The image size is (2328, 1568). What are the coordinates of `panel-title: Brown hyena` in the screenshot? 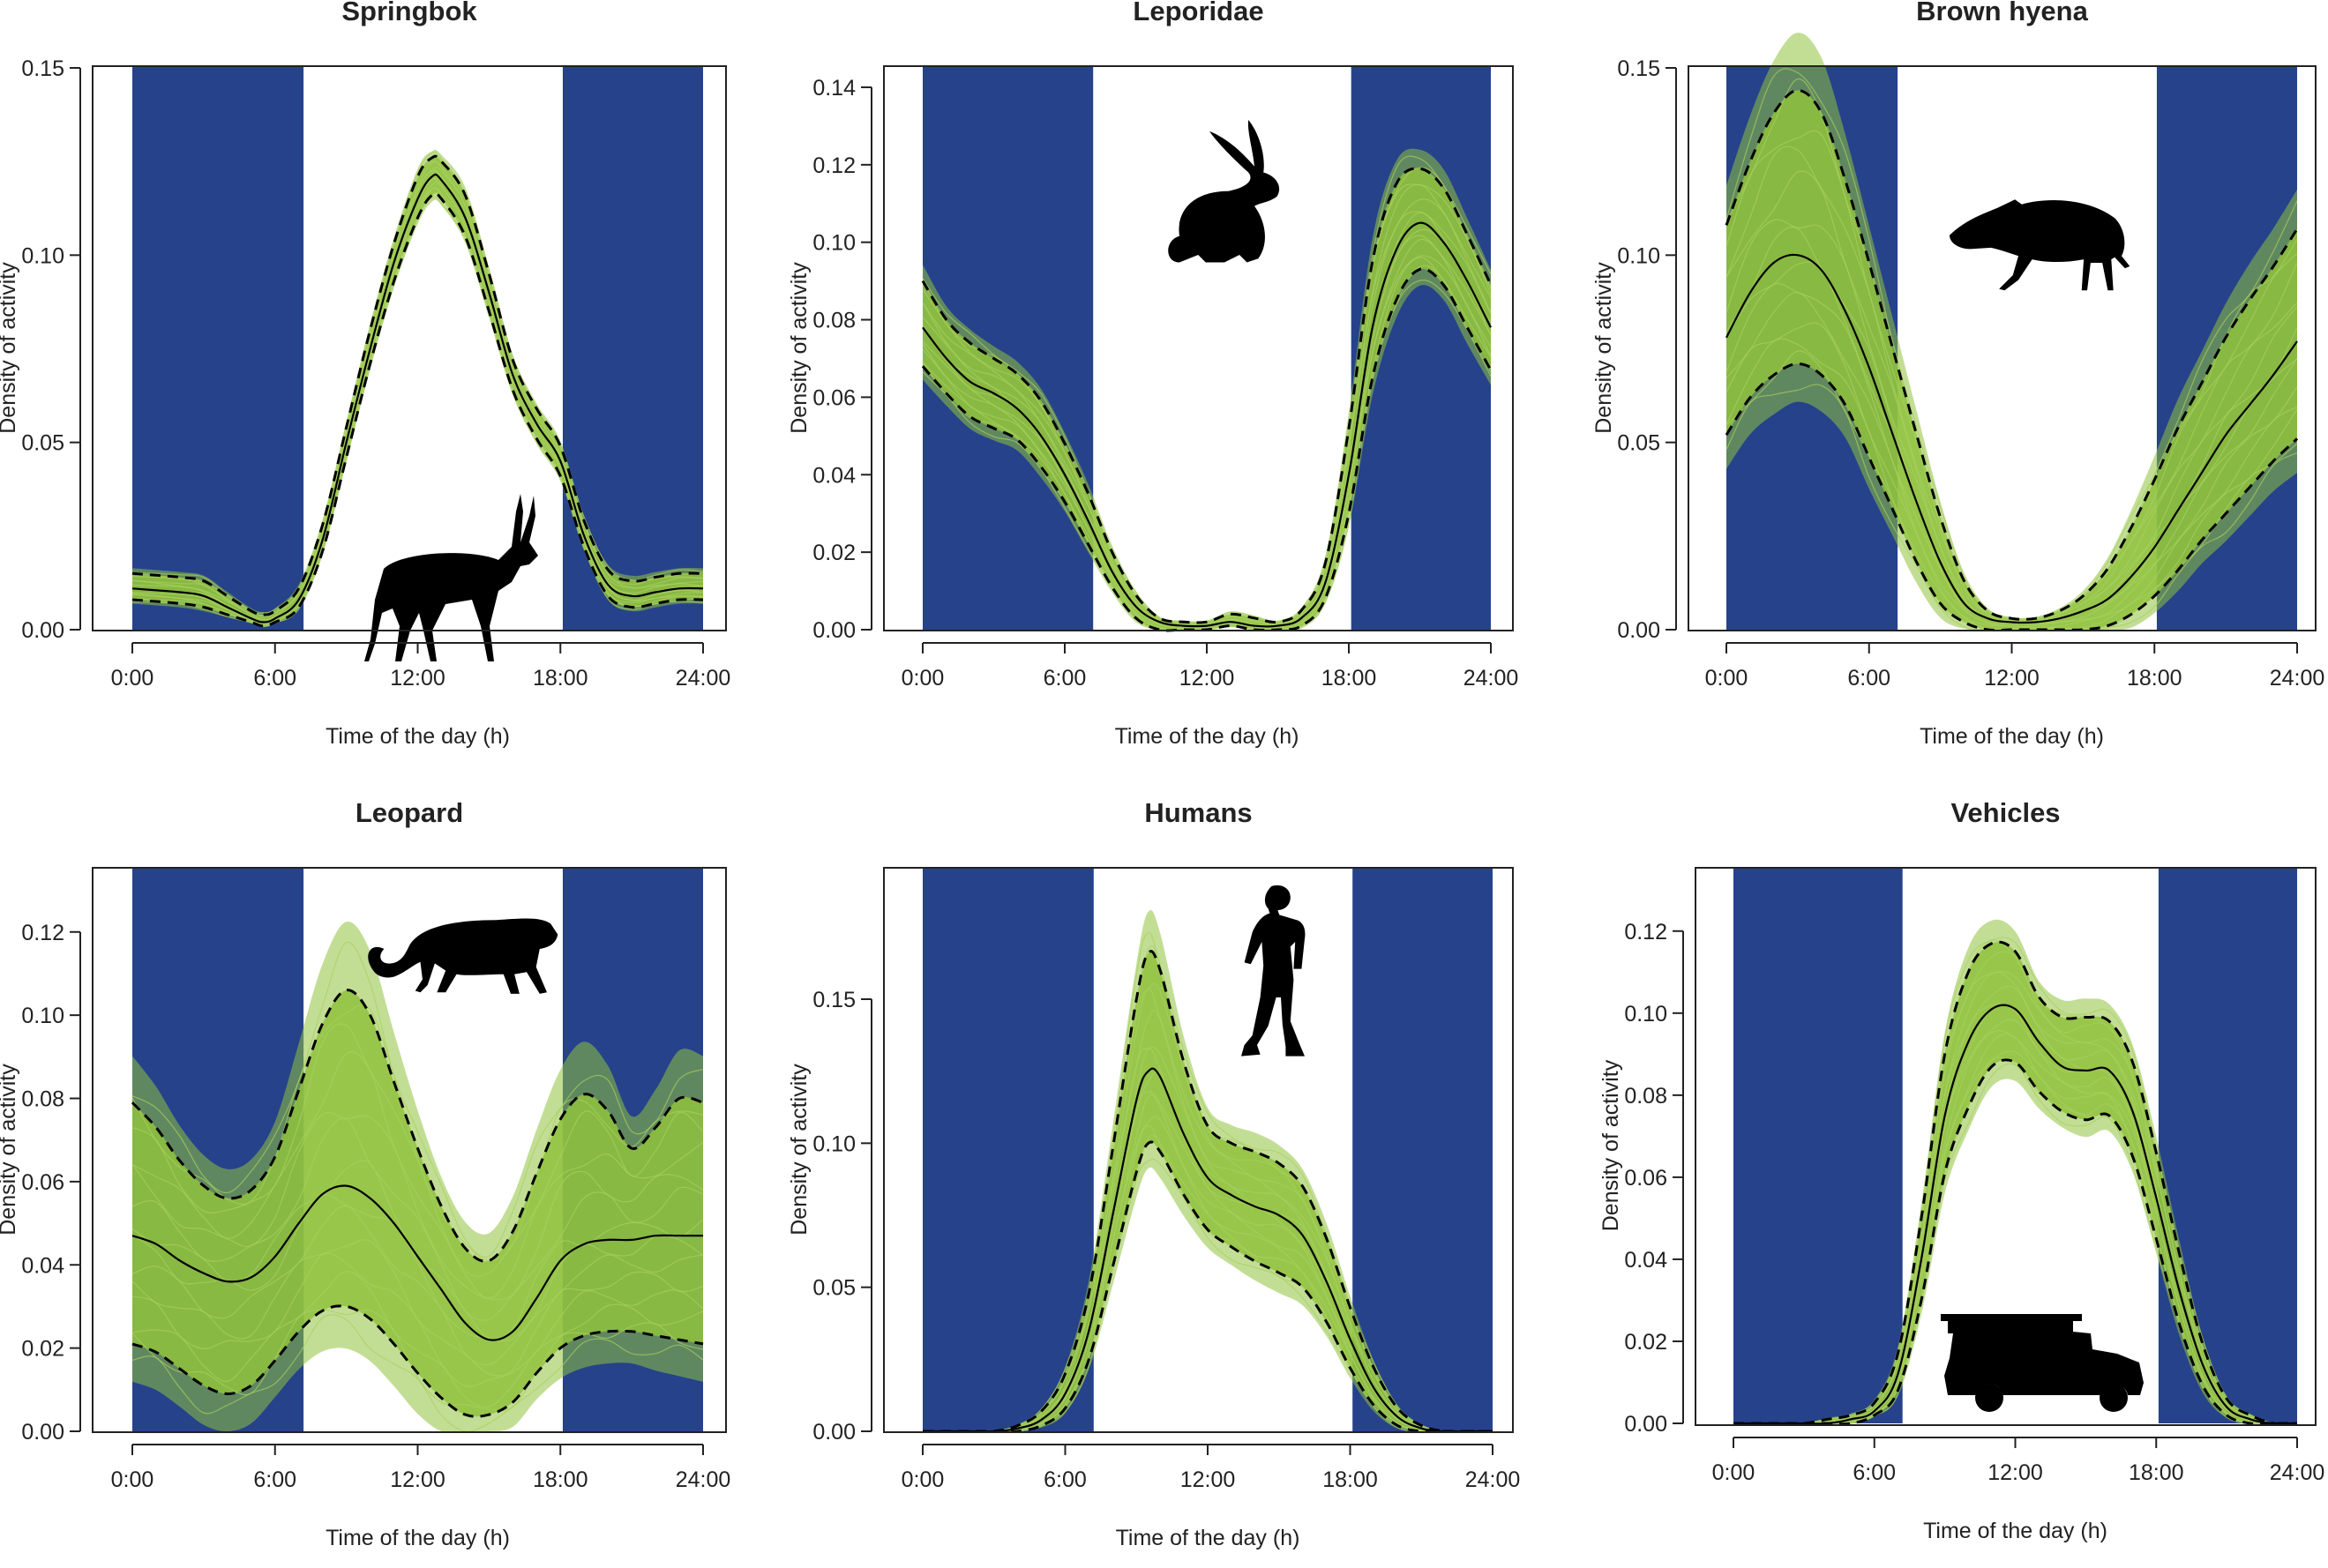 It's located at (2002, 13).